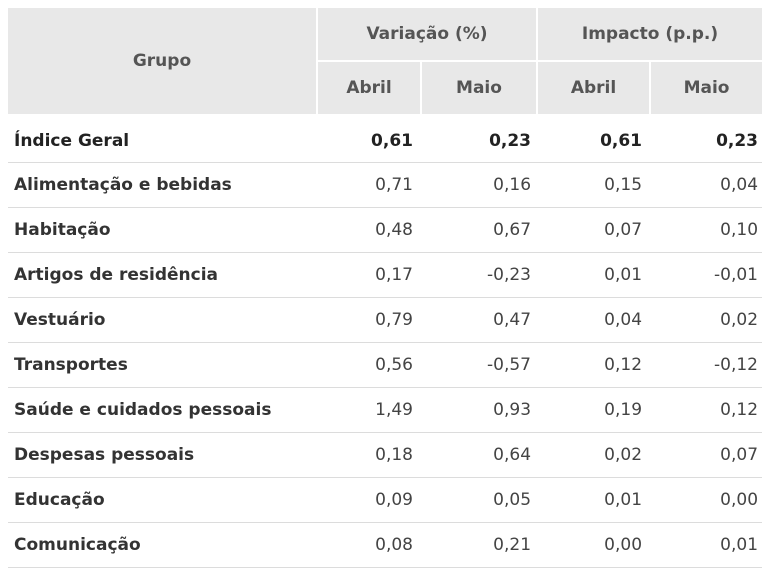 This screenshot has width=768, height=579. Describe the element at coordinates (162, 138) in the screenshot. I see `row-name-cell: Índice Geral` at that location.